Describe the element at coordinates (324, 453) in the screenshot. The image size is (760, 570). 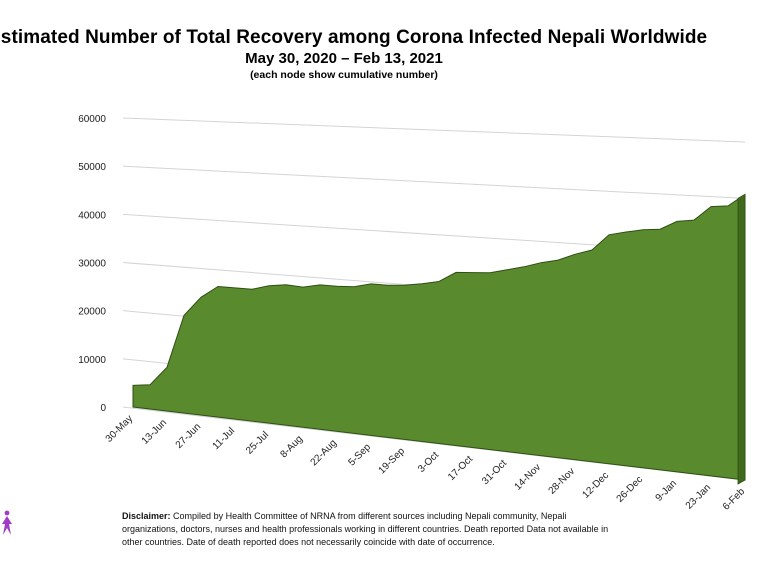
I see `x-tick-label: 22-Aug` at that location.